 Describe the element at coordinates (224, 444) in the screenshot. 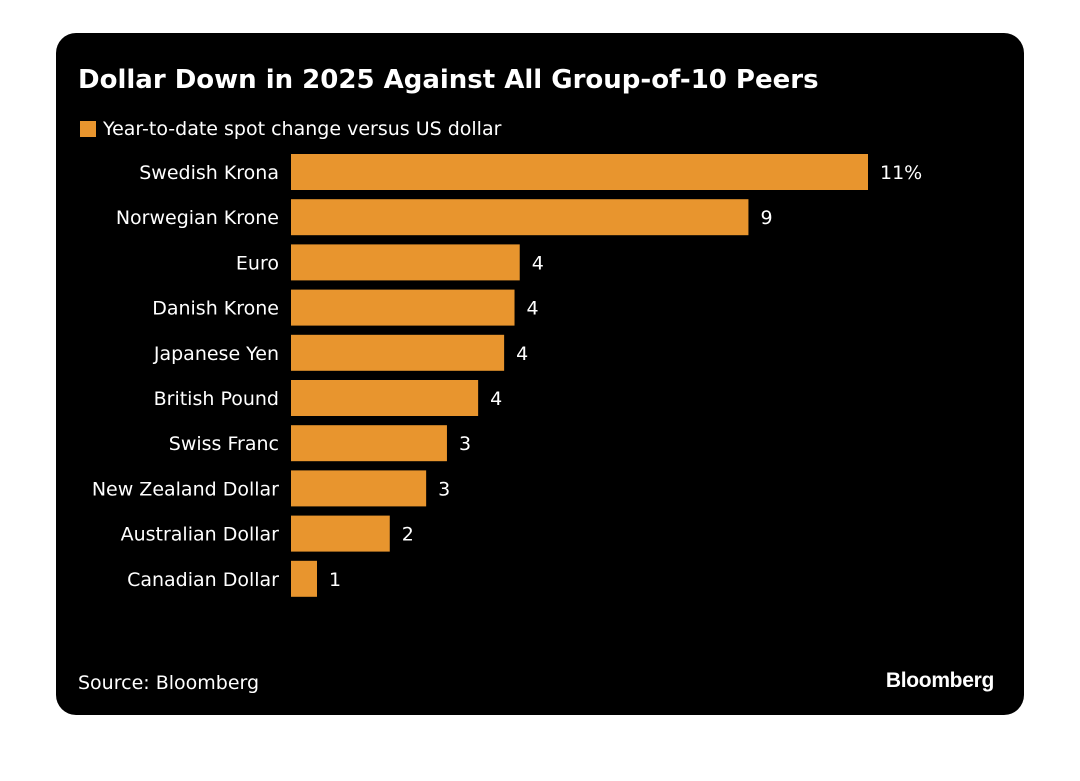

I see `category-label: Swiss Franc` at that location.